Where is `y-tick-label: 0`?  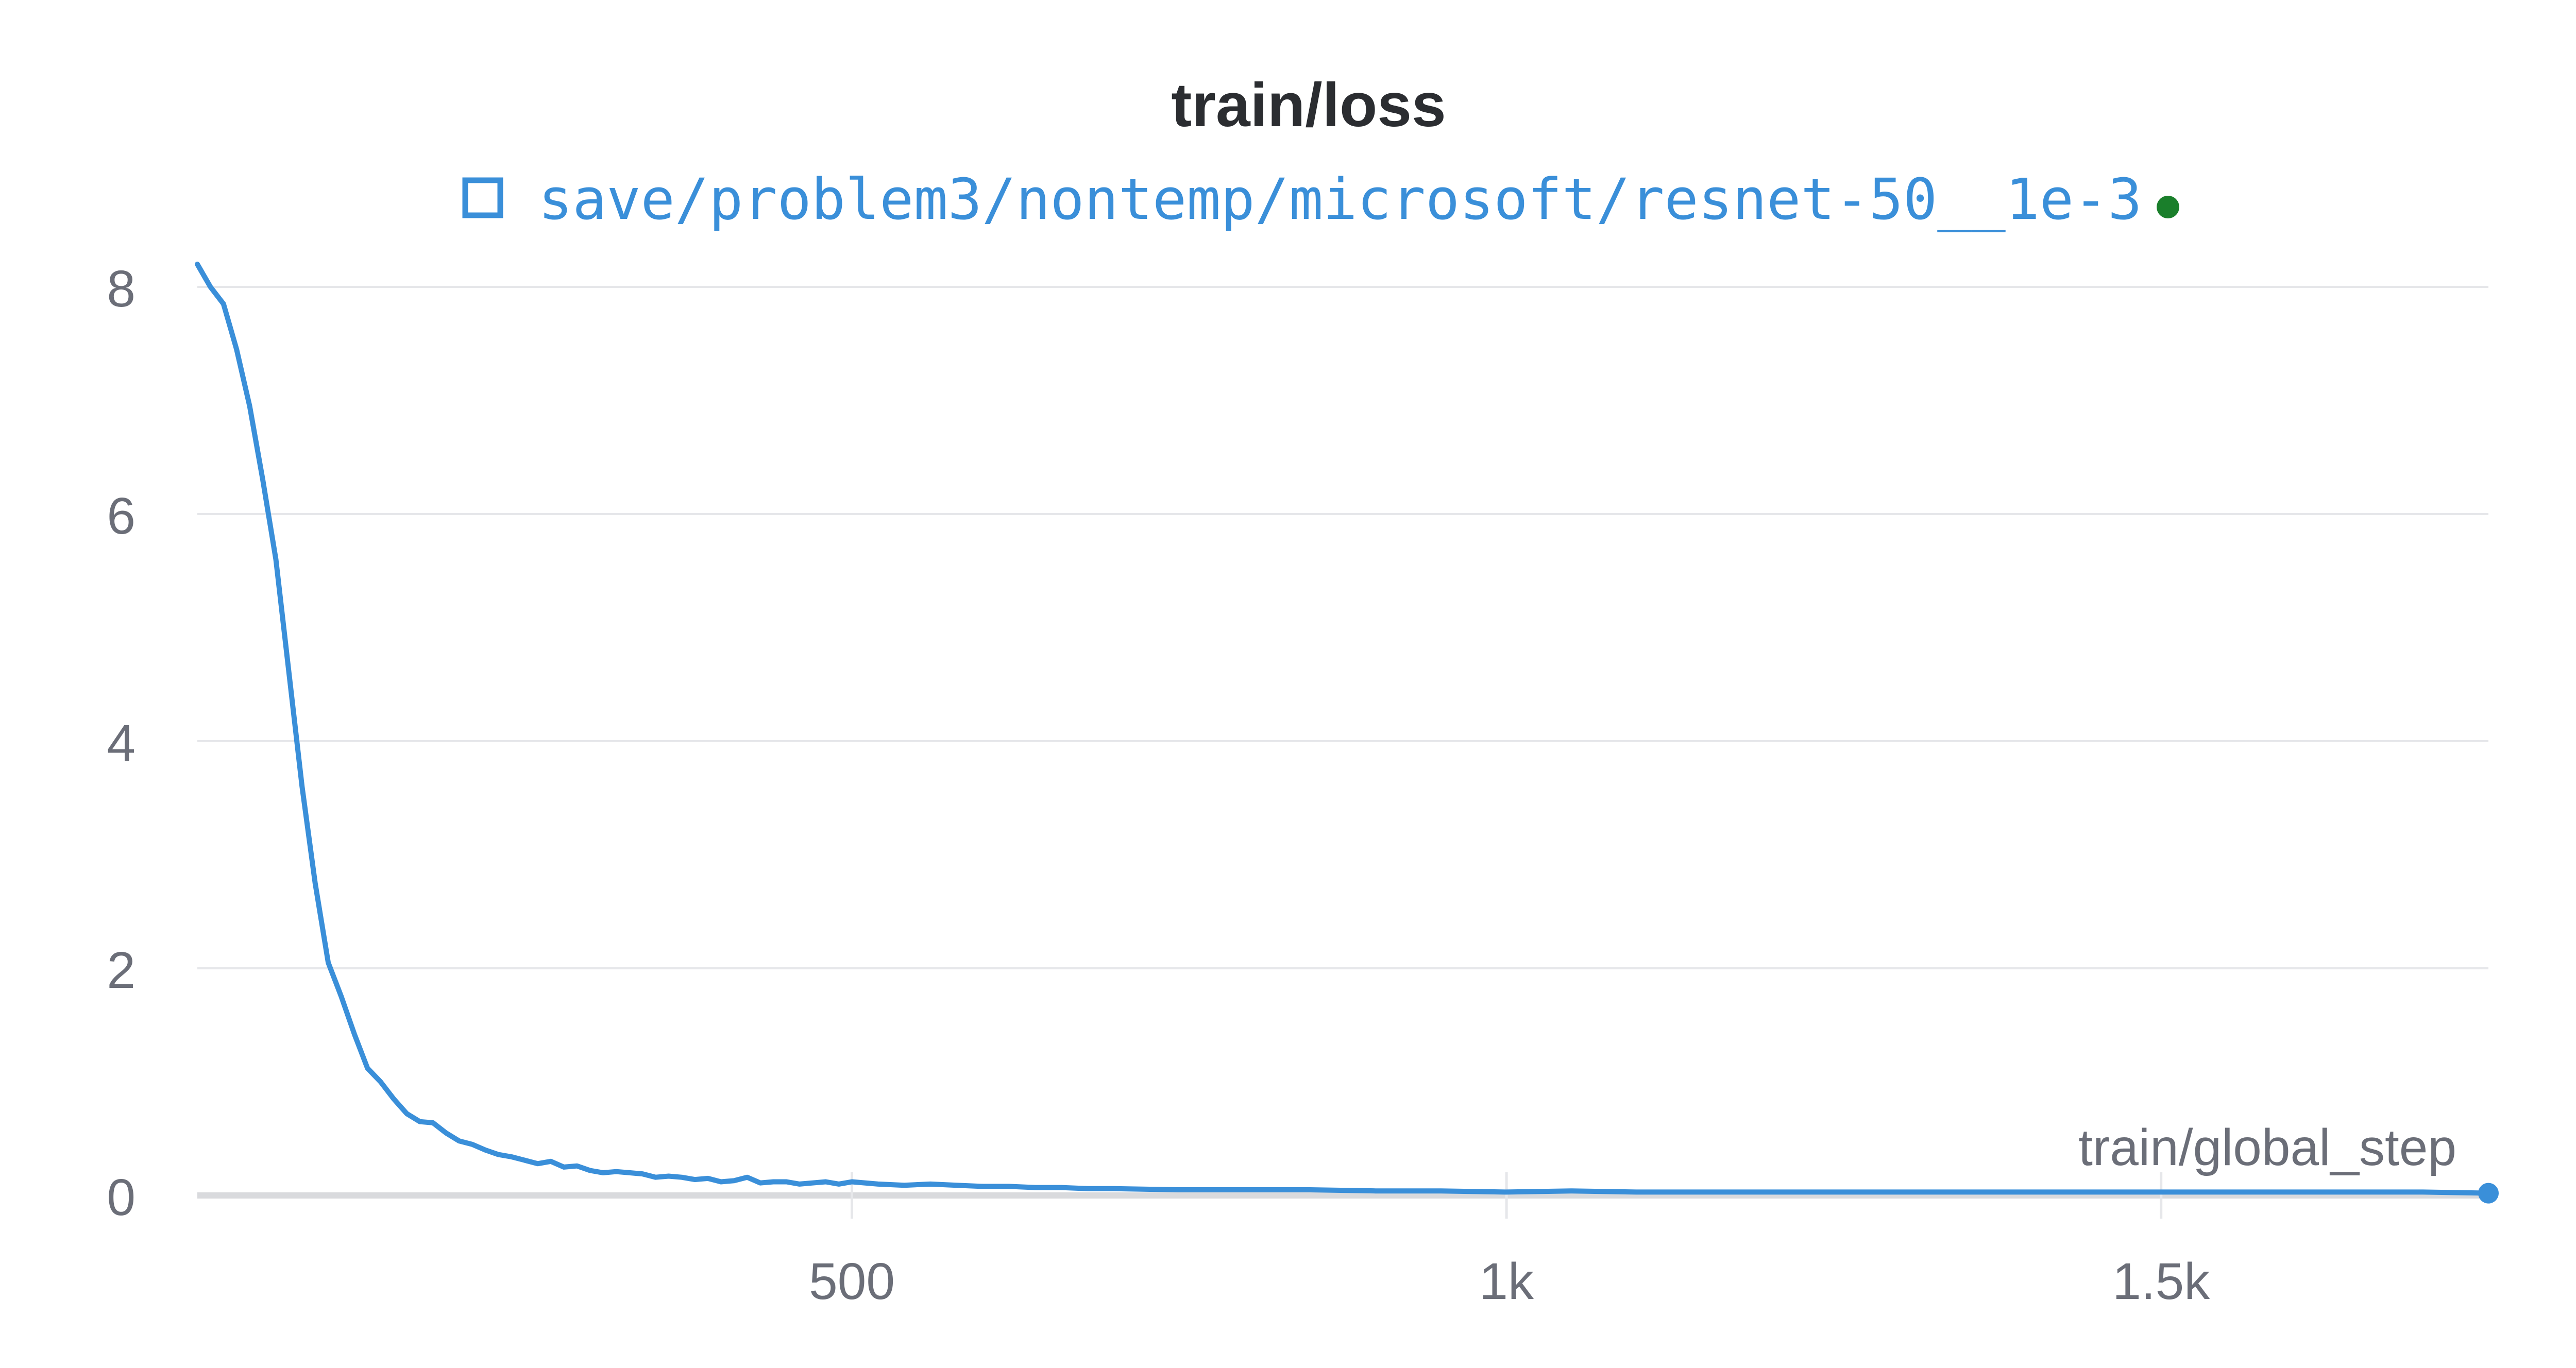 y-tick-label: 0 is located at coordinates (121, 1197).